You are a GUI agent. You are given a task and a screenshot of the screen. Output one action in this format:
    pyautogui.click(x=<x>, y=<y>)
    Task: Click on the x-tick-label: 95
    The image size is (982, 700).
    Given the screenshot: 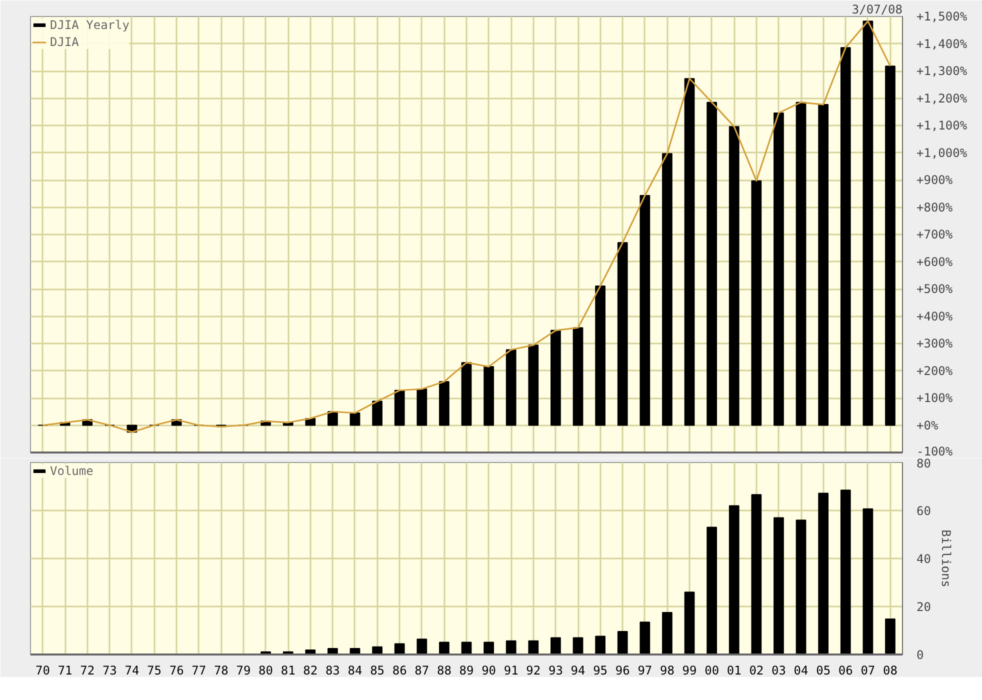 What is the action you would take?
    pyautogui.click(x=600, y=671)
    